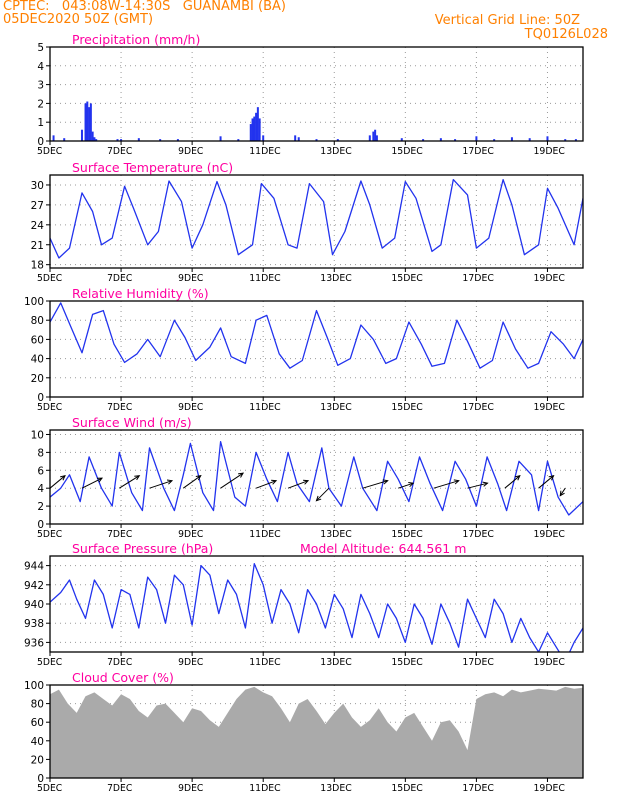 Image resolution: width=618 pixels, height=800 pixels. What do you see at coordinates (34, 624) in the screenshot?
I see `y-tick-label: 938` at bounding box center [34, 624].